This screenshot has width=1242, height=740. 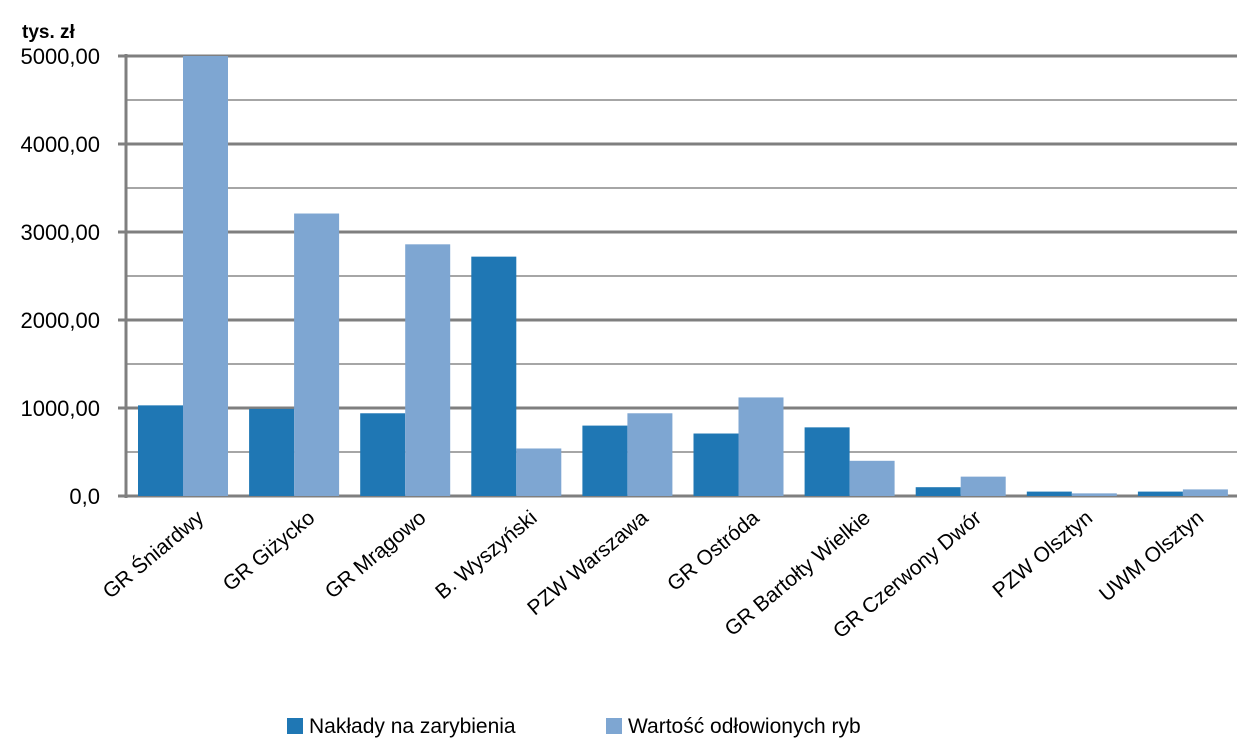 I want to click on x-tick-label: GR Ostróda, so click(x=713, y=551).